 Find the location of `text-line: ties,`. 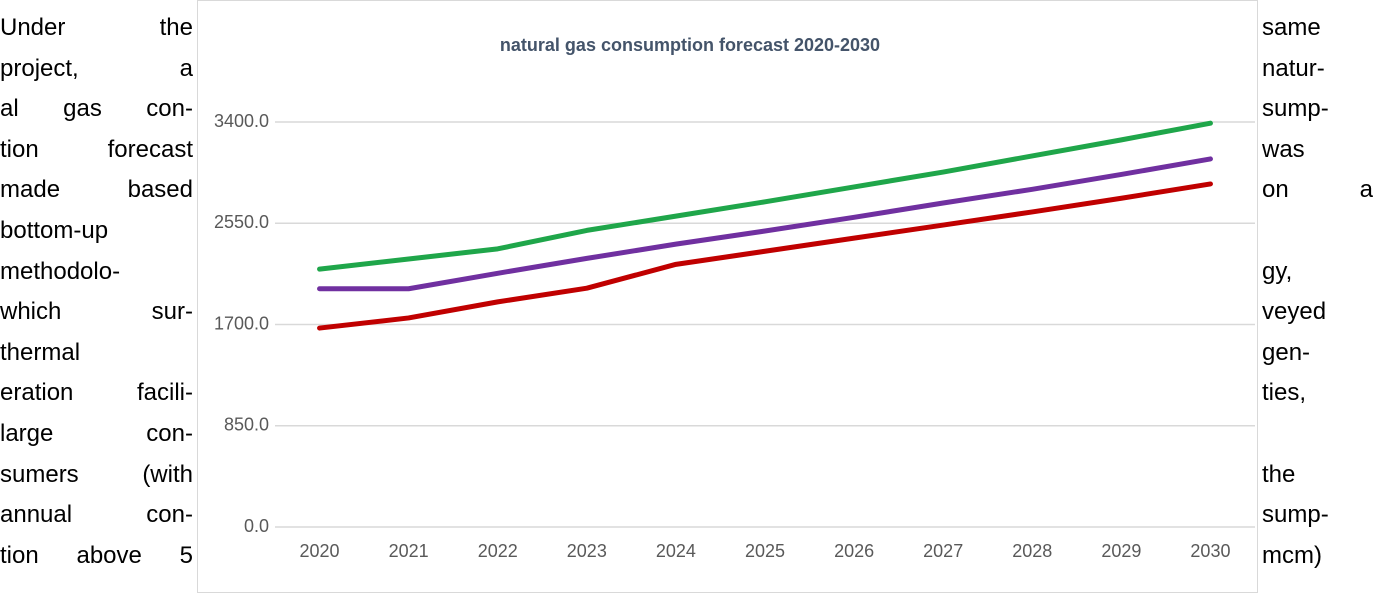

text-line: ties, is located at coordinates (1284, 393).